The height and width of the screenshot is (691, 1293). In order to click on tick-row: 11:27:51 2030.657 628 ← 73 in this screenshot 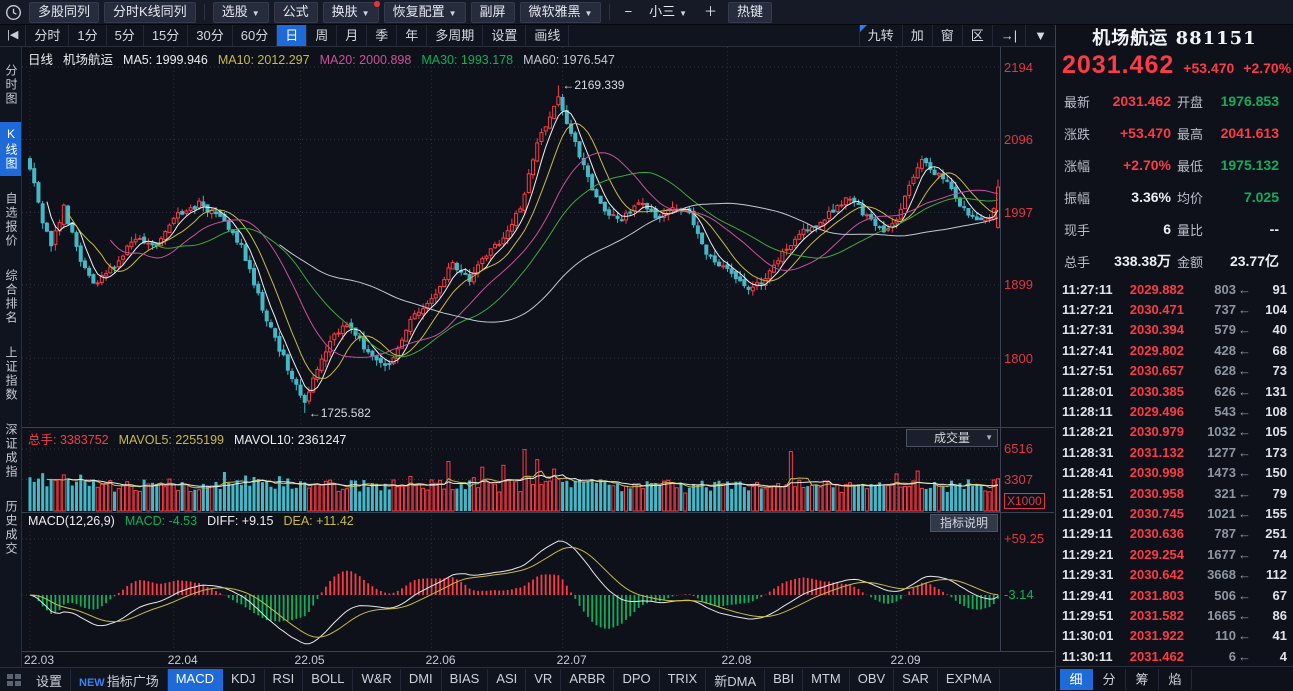, I will do `click(1174, 371)`.